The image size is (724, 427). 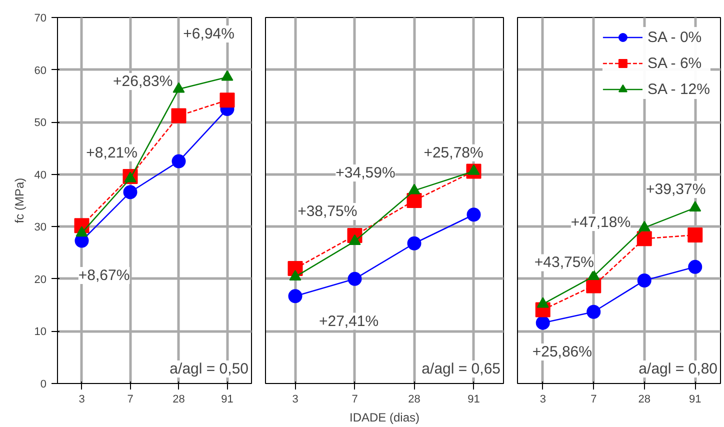 I want to click on annotation: +27,41%, so click(x=348, y=321).